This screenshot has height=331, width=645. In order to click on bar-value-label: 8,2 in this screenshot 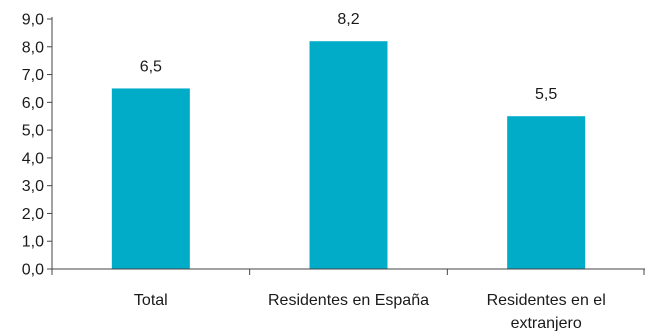, I will do `click(348, 19)`.